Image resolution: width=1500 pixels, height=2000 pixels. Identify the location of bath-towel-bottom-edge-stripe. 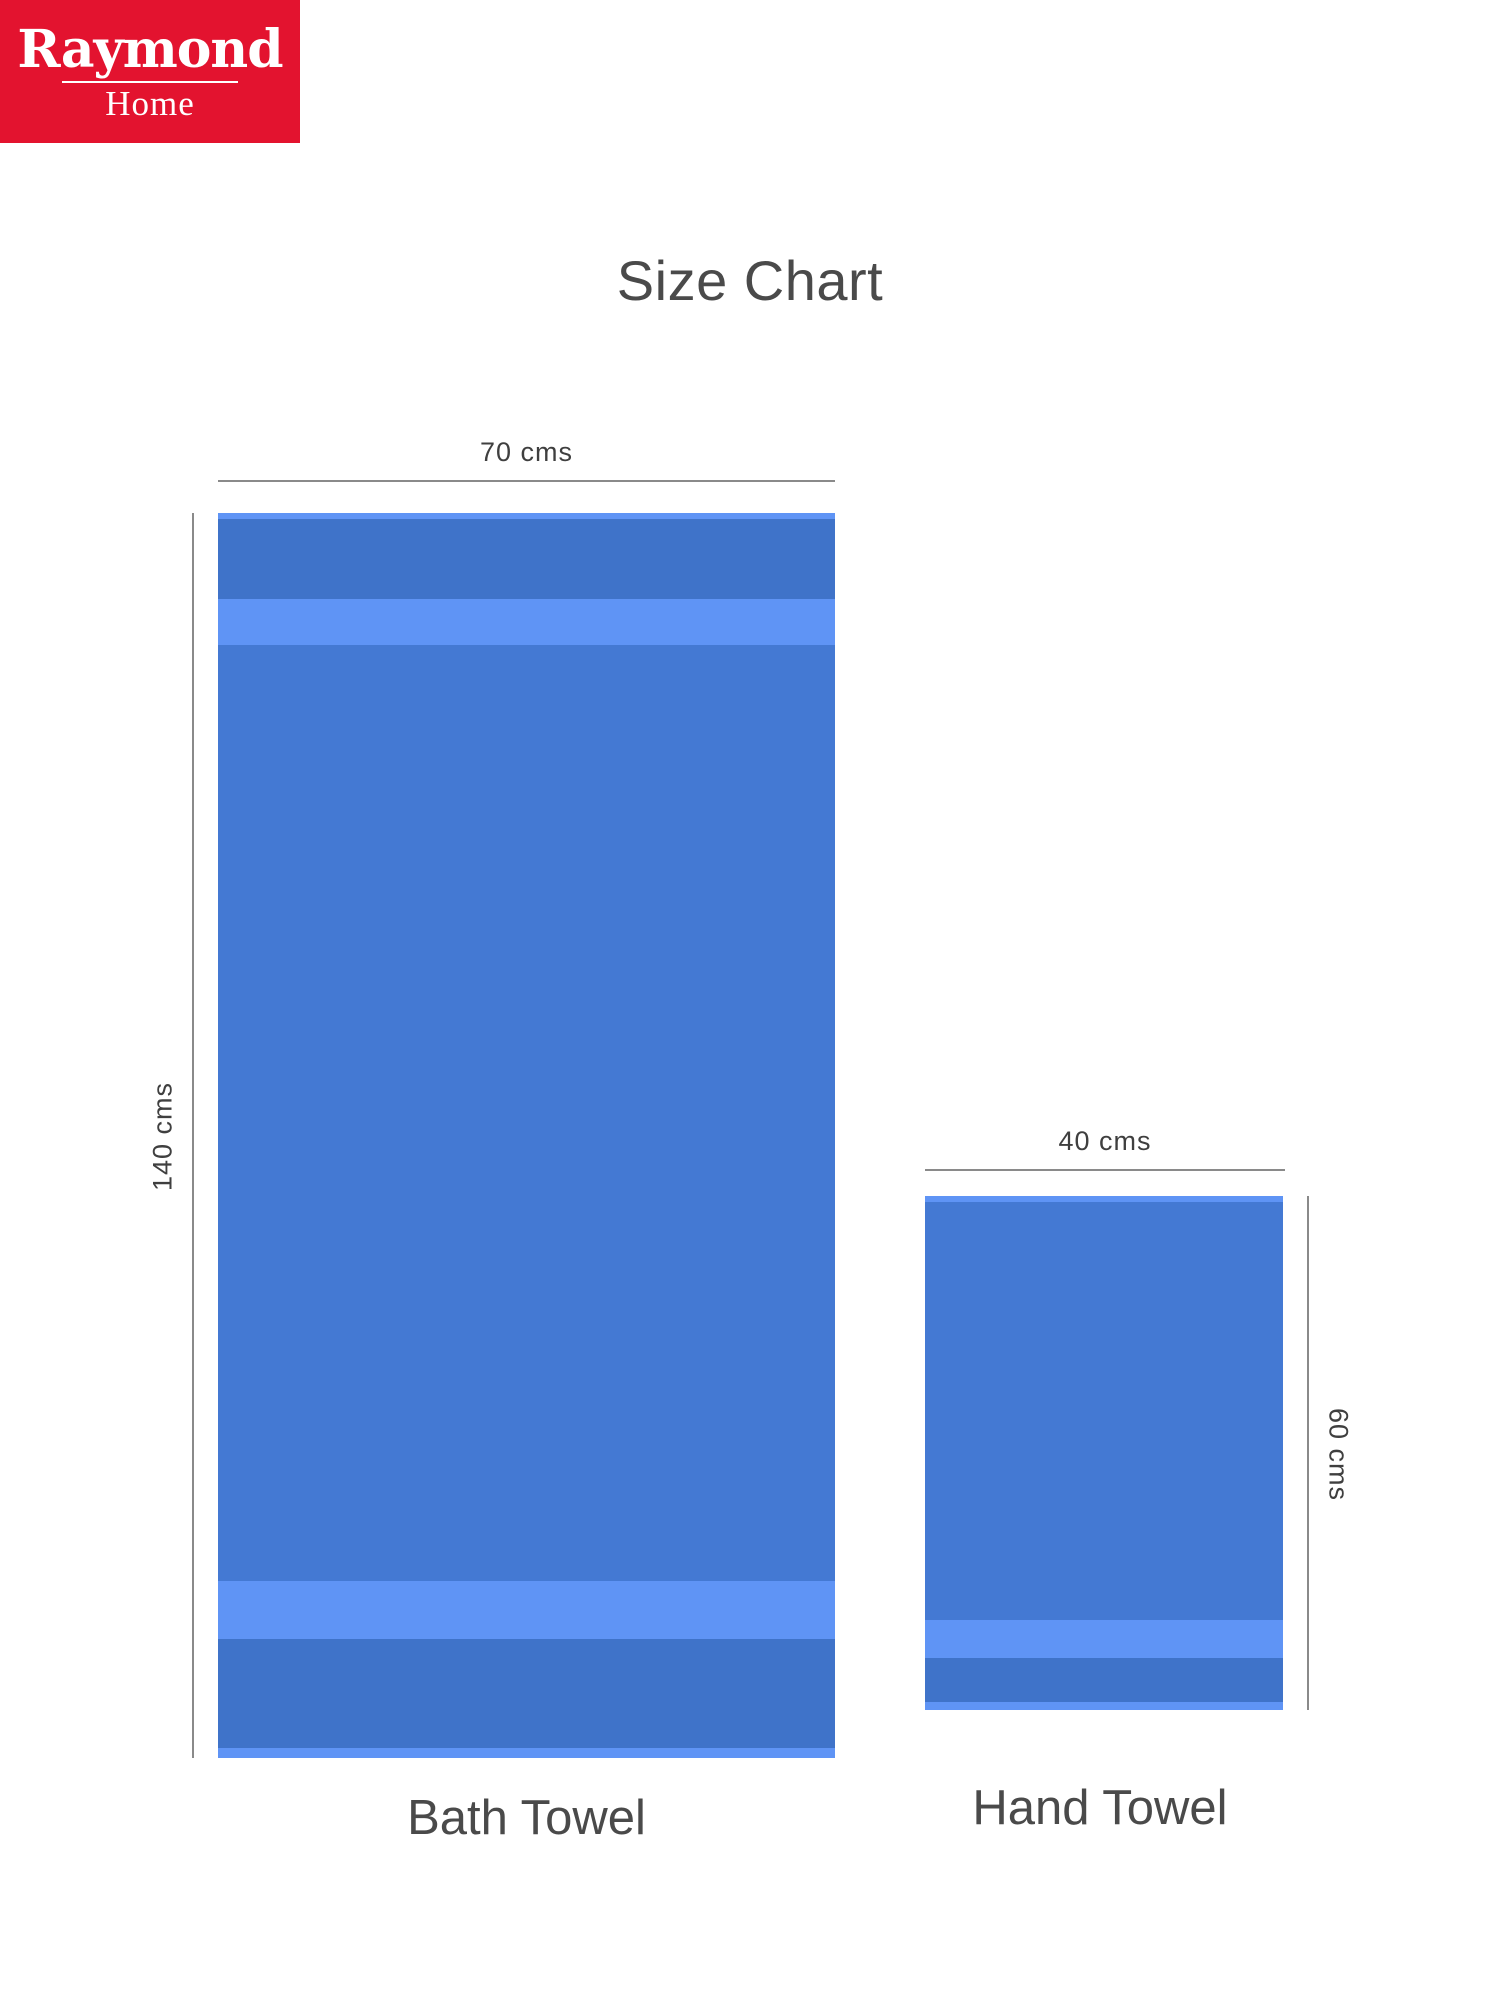
(526, 1753).